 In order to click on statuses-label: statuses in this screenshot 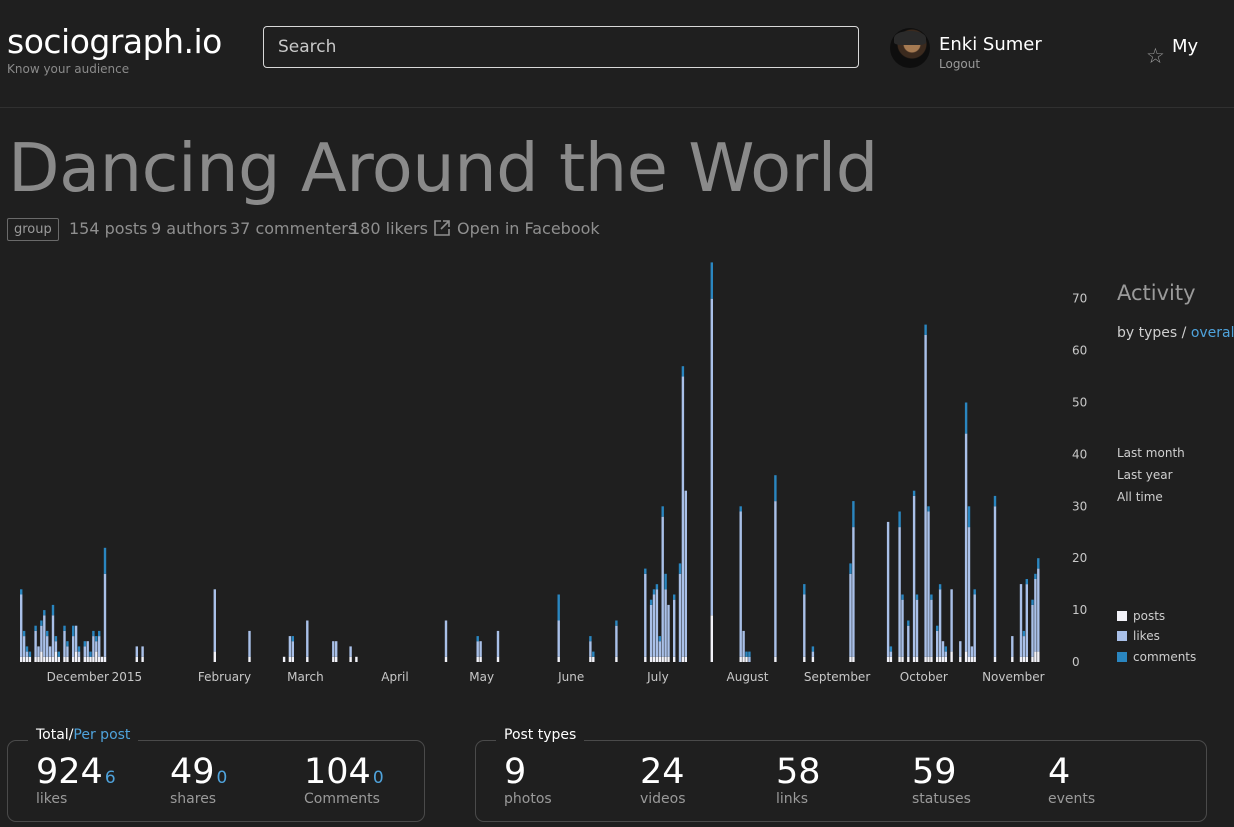, I will do `click(941, 799)`.